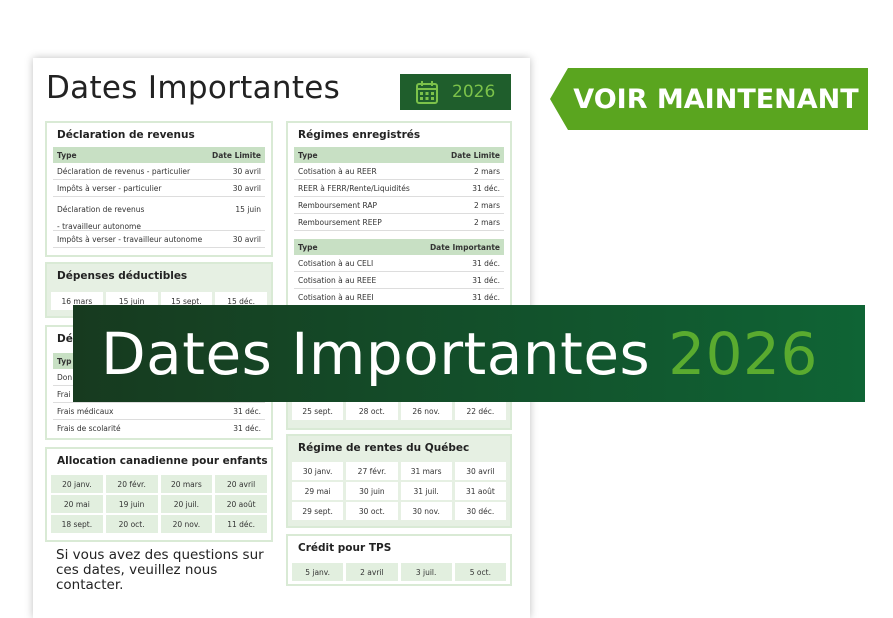 This screenshot has height=618, width=893. I want to click on date-cell: 30 janv., so click(318, 471).